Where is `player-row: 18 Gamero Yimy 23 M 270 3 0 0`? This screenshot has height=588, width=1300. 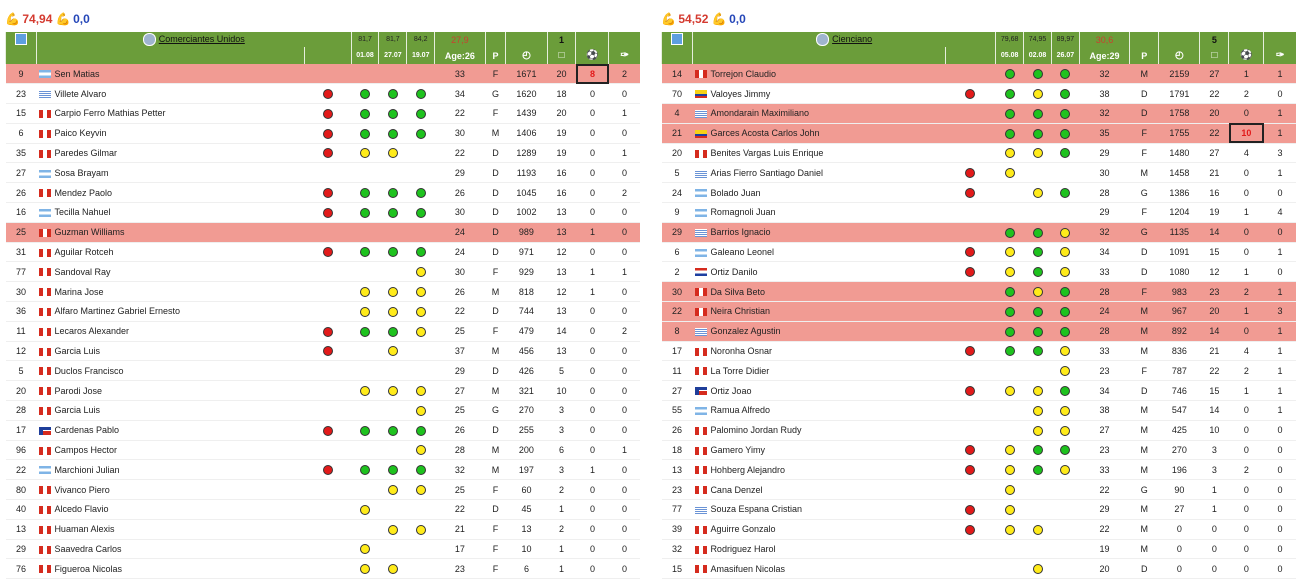
player-row: 18 Gamero Yimy 23 M 270 3 0 0 is located at coordinates (978, 450).